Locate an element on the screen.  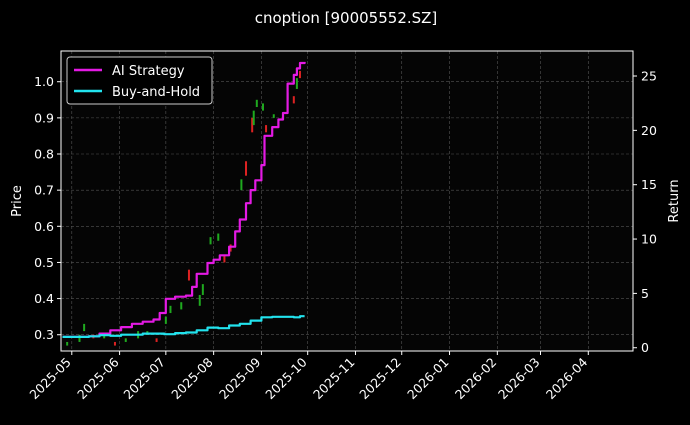
legend-box is located at coordinates (139, 80).